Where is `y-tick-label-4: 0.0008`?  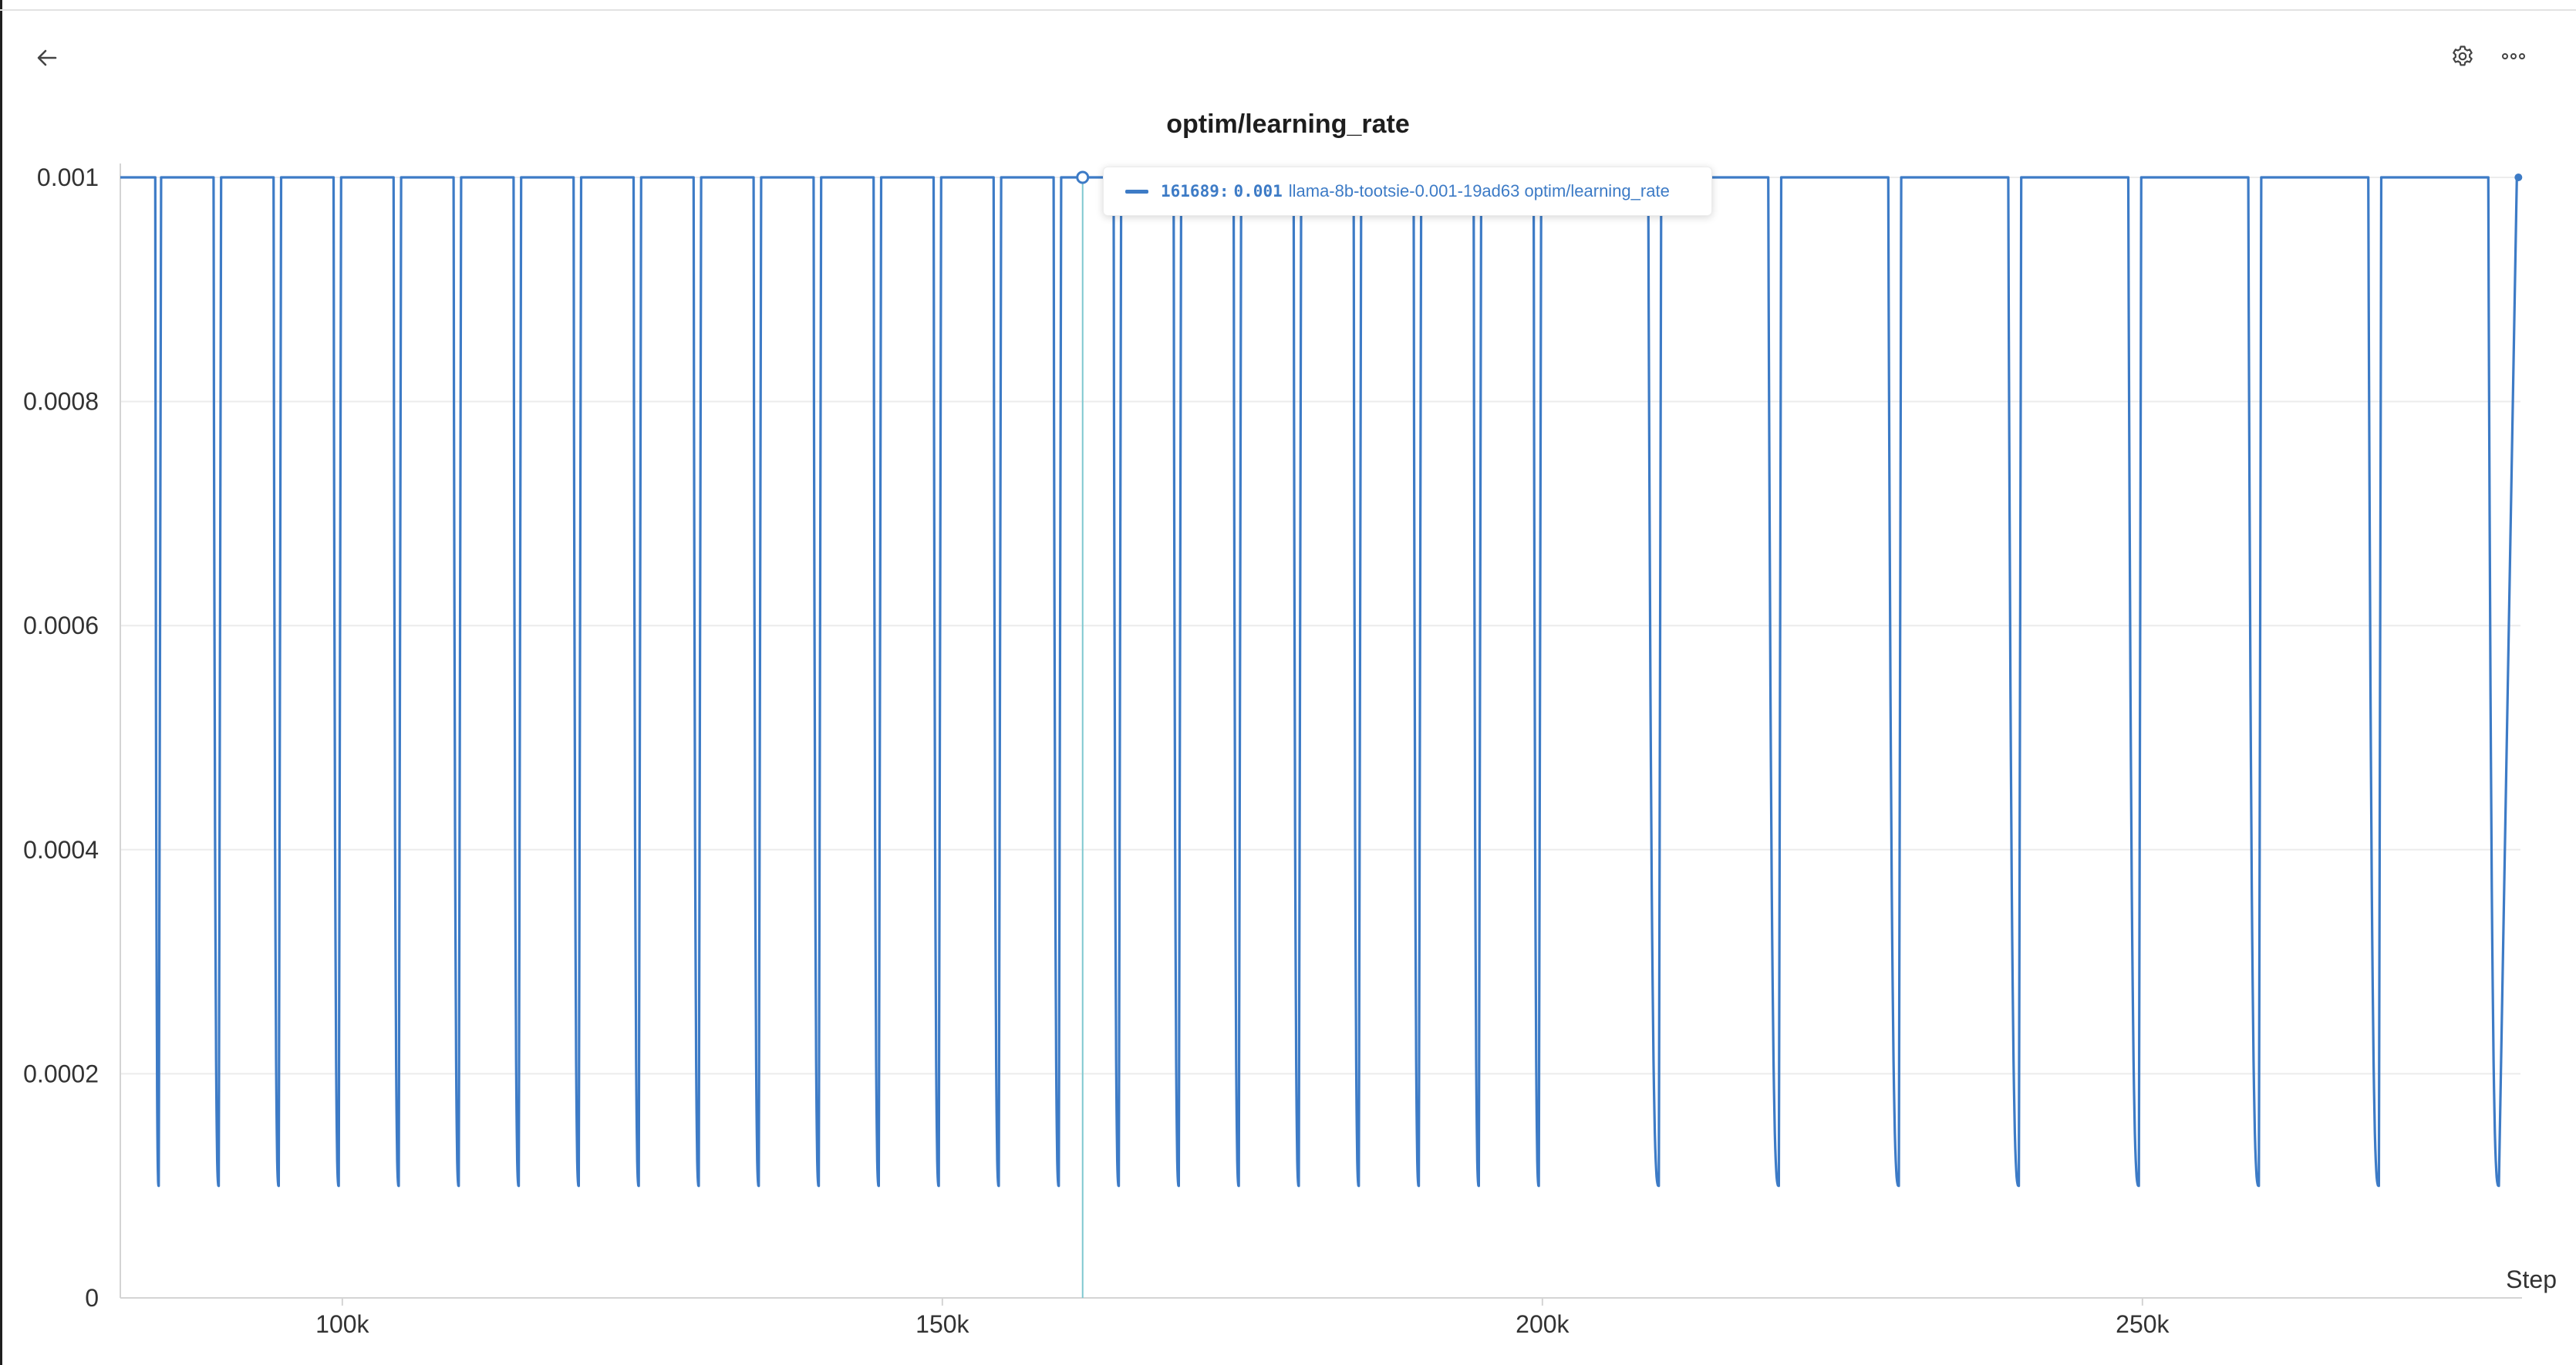 y-tick-label-4: 0.0008 is located at coordinates (61, 402).